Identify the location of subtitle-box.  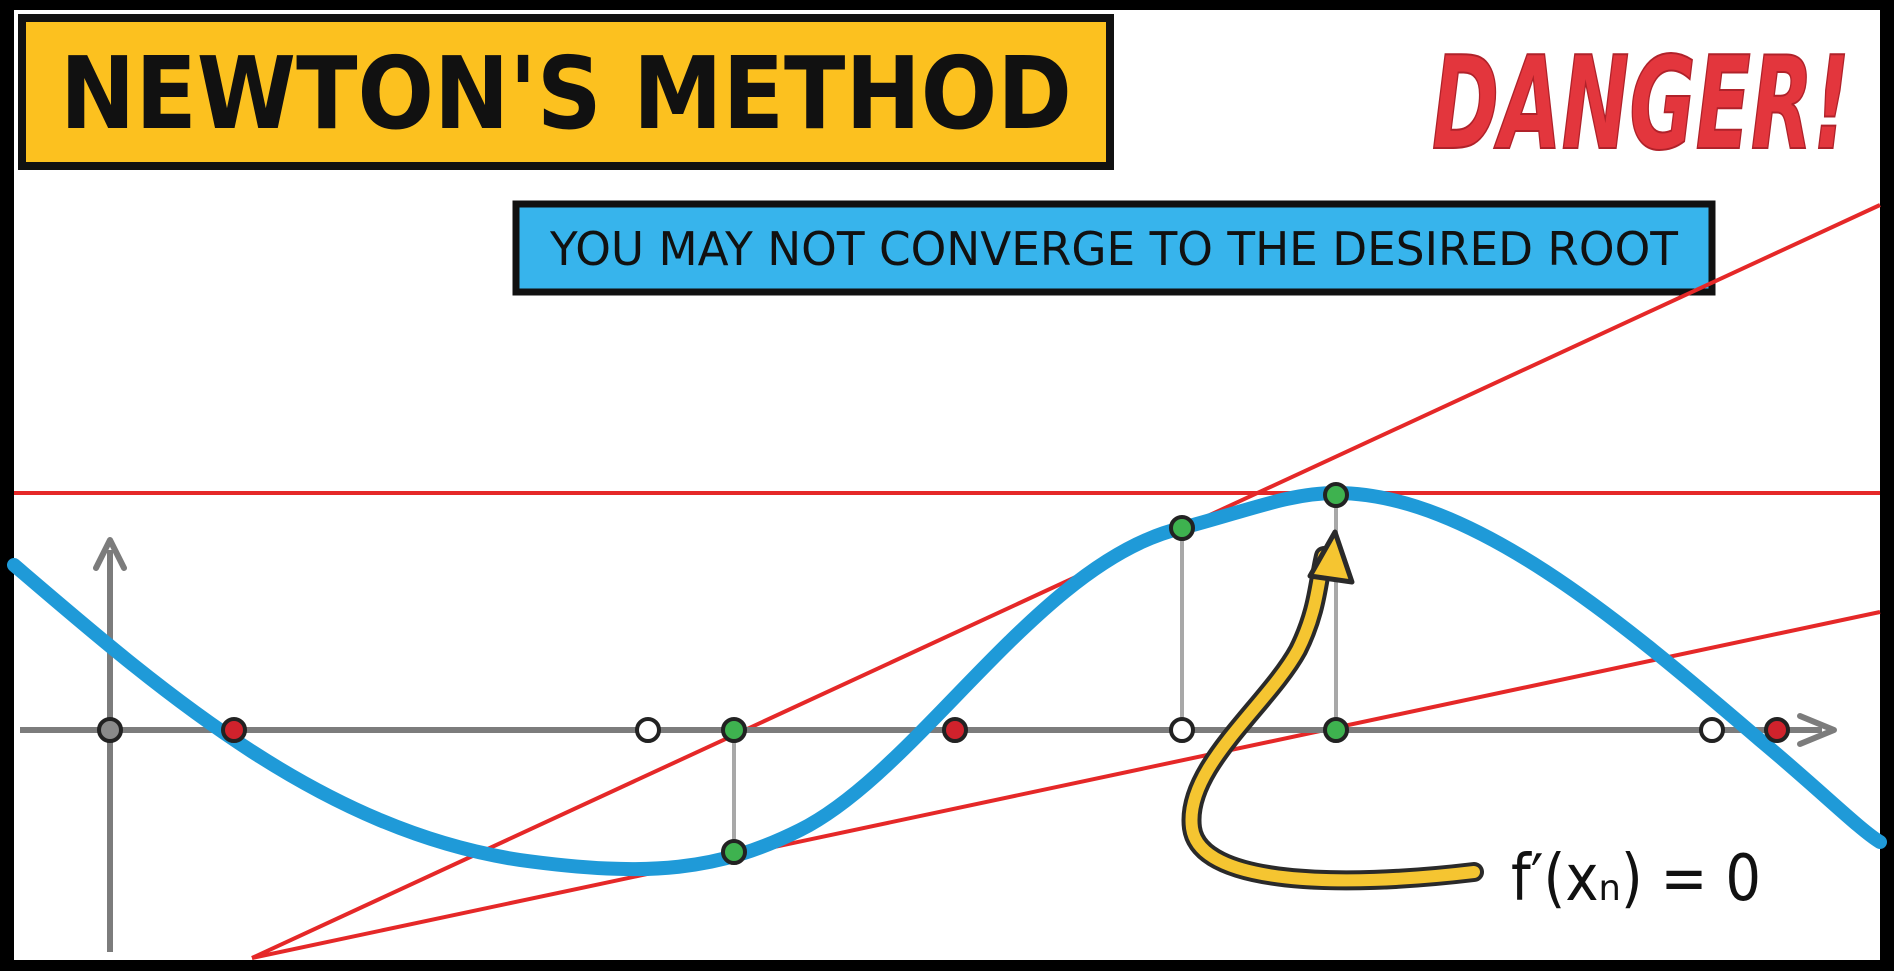
(1114, 248).